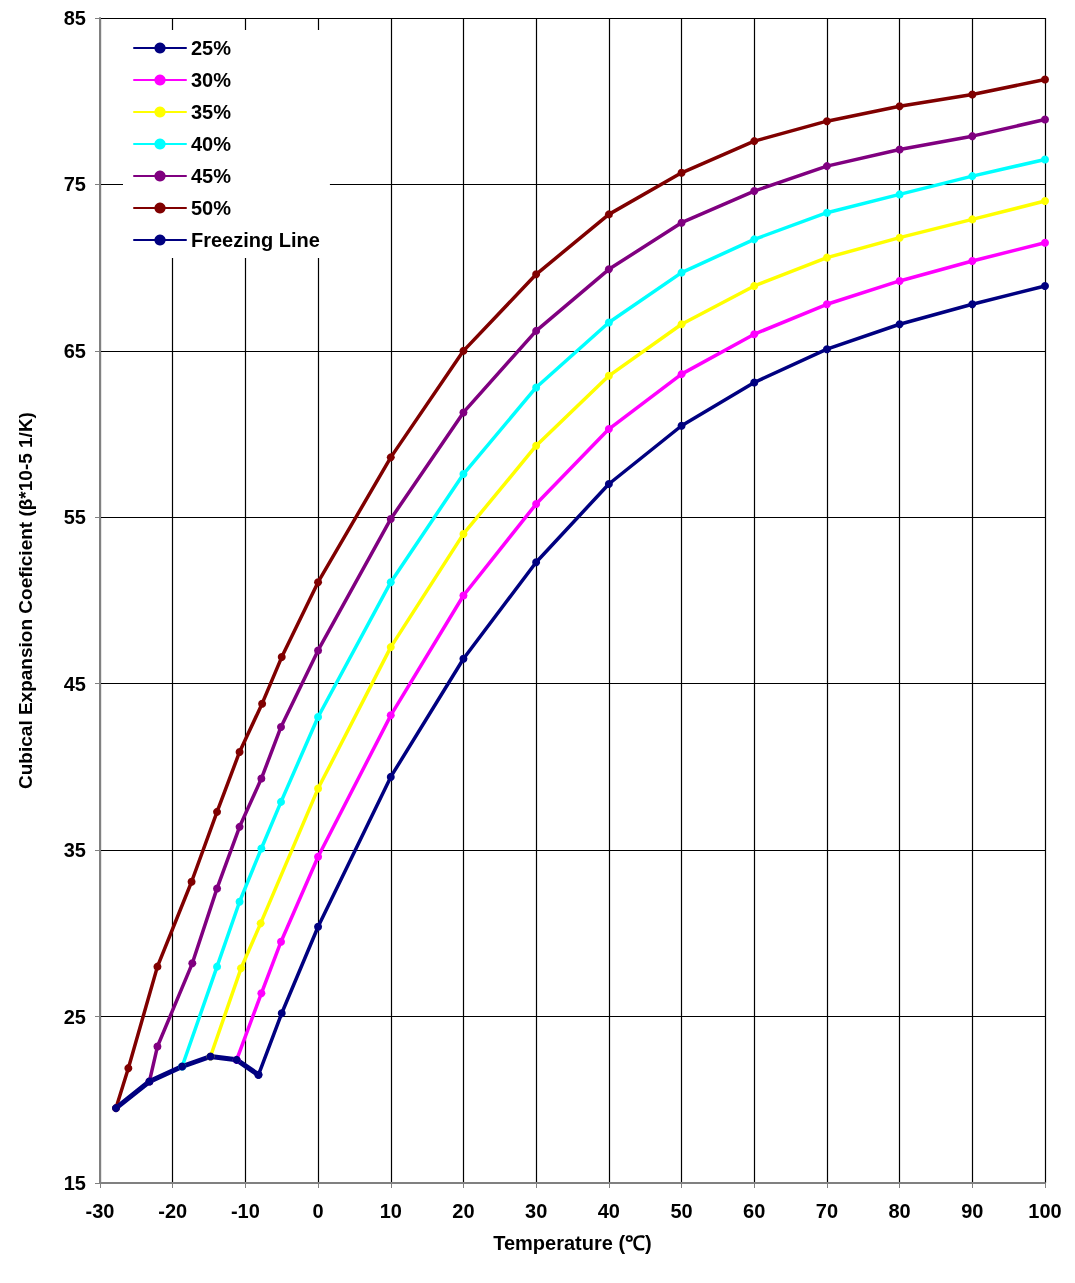 This screenshot has height=1283, width=1075. Describe the element at coordinates (211, 144) in the screenshot. I see `legend-label: 40%` at that location.